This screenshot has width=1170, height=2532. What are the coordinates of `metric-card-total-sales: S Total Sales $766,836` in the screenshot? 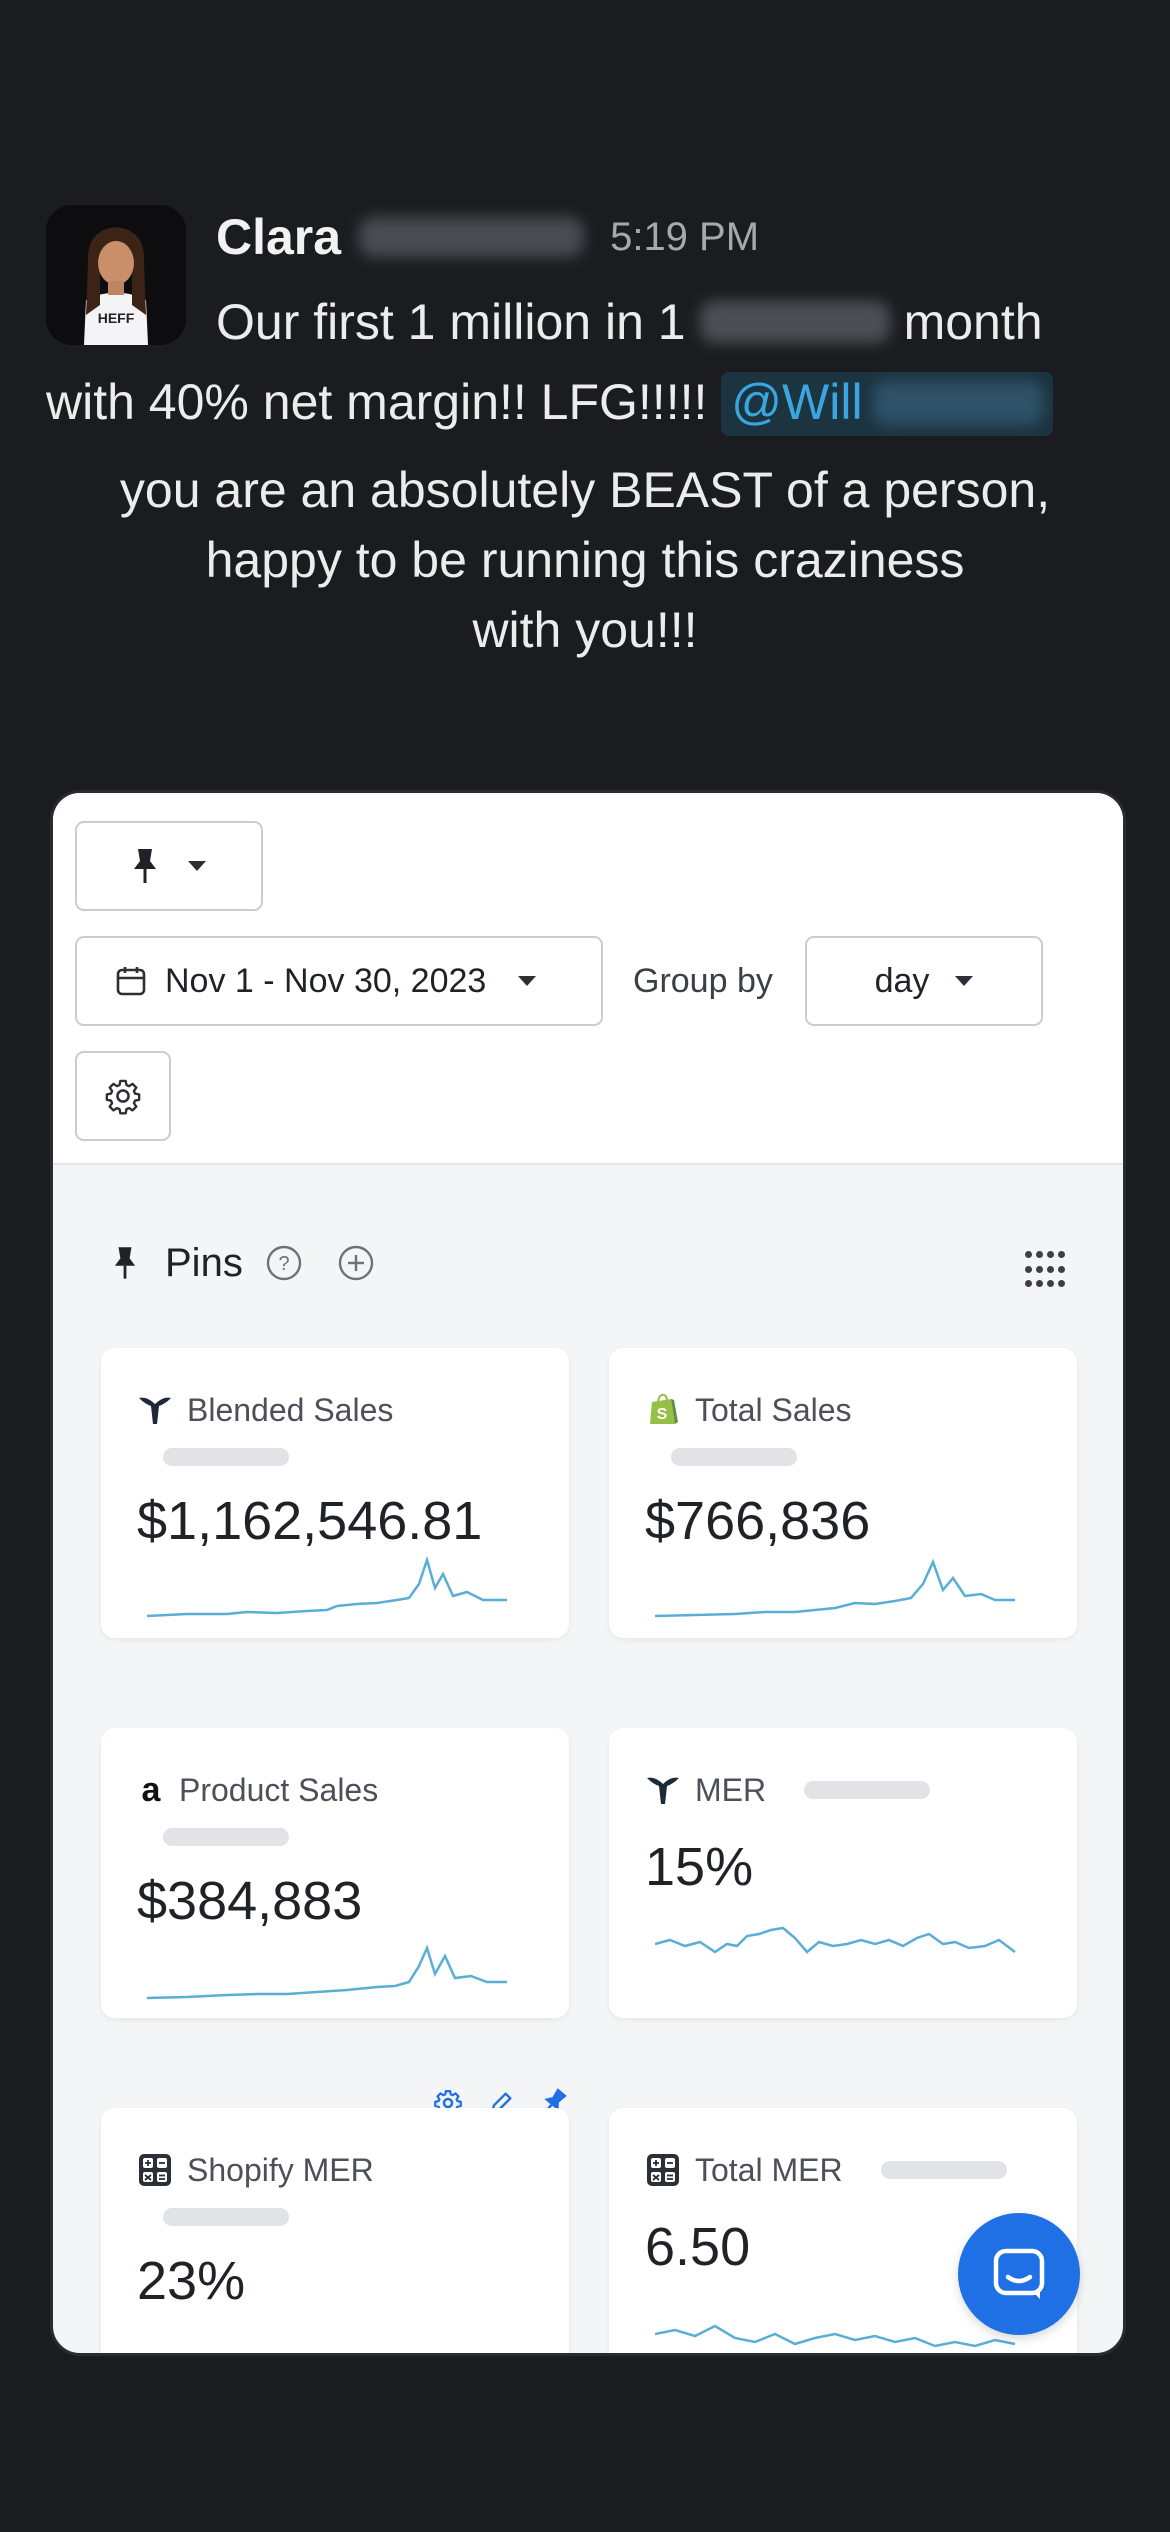 It's located at (843, 1493).